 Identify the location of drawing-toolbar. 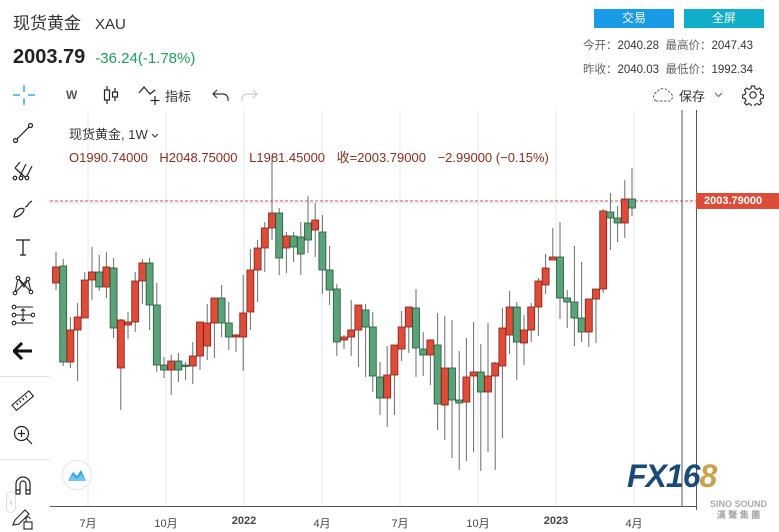
(25, 321).